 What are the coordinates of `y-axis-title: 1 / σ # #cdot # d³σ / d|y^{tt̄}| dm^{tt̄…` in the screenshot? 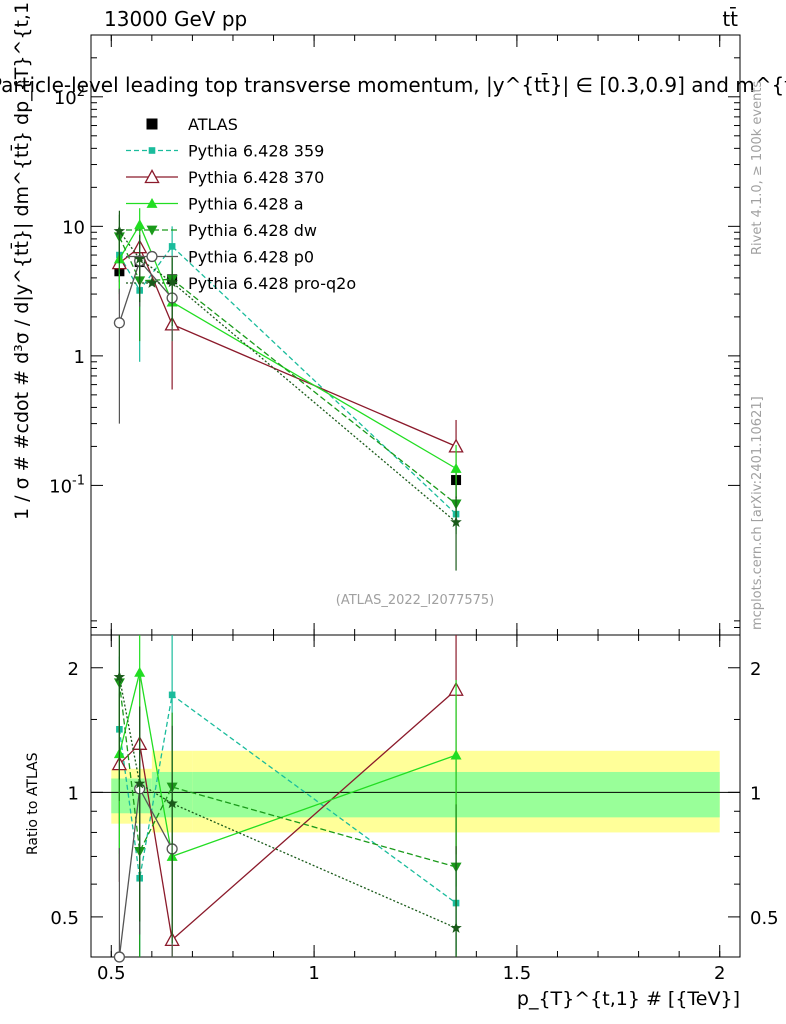 It's located at (21, 260).